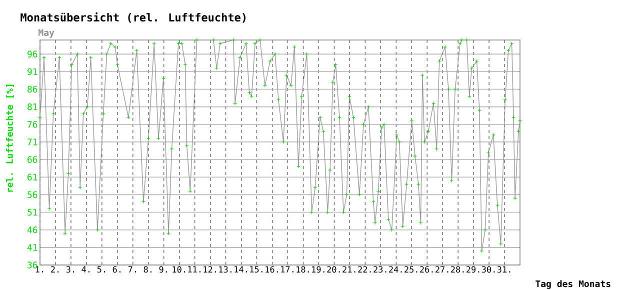 This screenshot has height=290, width=640. What do you see at coordinates (101, 269) in the screenshot?
I see `x-tick-label: 5.` at bounding box center [101, 269].